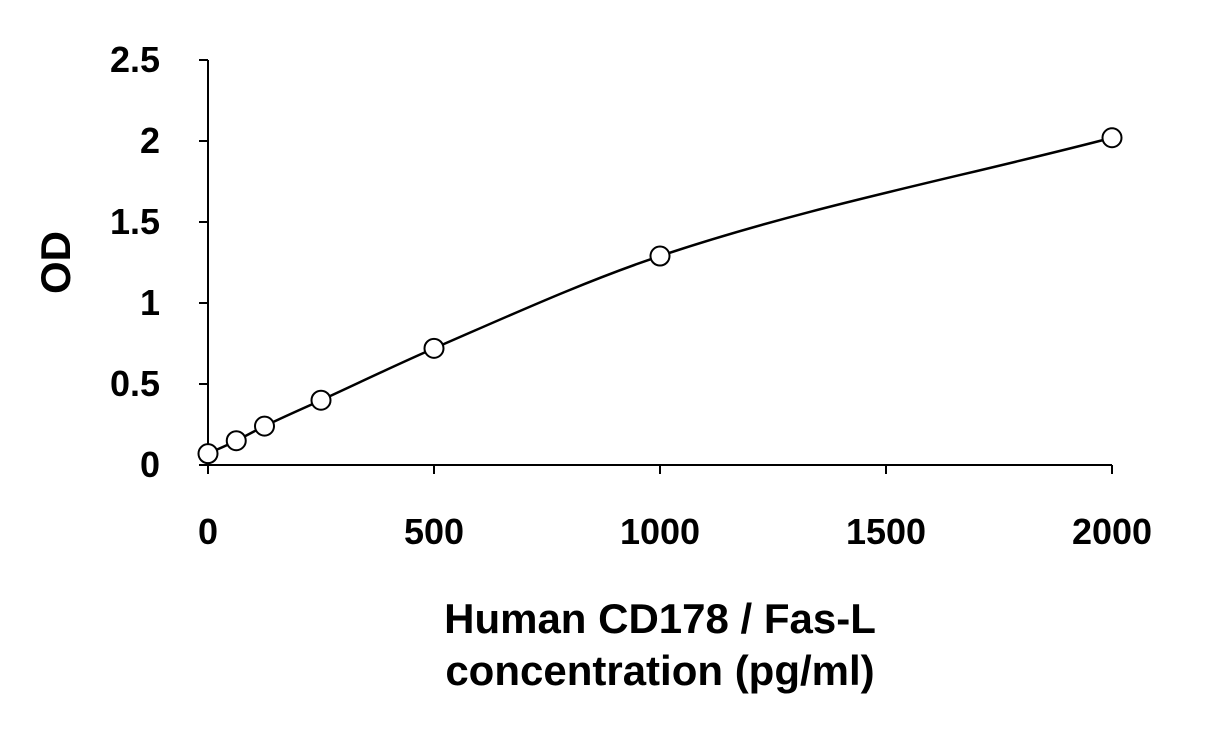 Image resolution: width=1205 pixels, height=740 pixels. I want to click on y-tick-label: 2, so click(150, 140).